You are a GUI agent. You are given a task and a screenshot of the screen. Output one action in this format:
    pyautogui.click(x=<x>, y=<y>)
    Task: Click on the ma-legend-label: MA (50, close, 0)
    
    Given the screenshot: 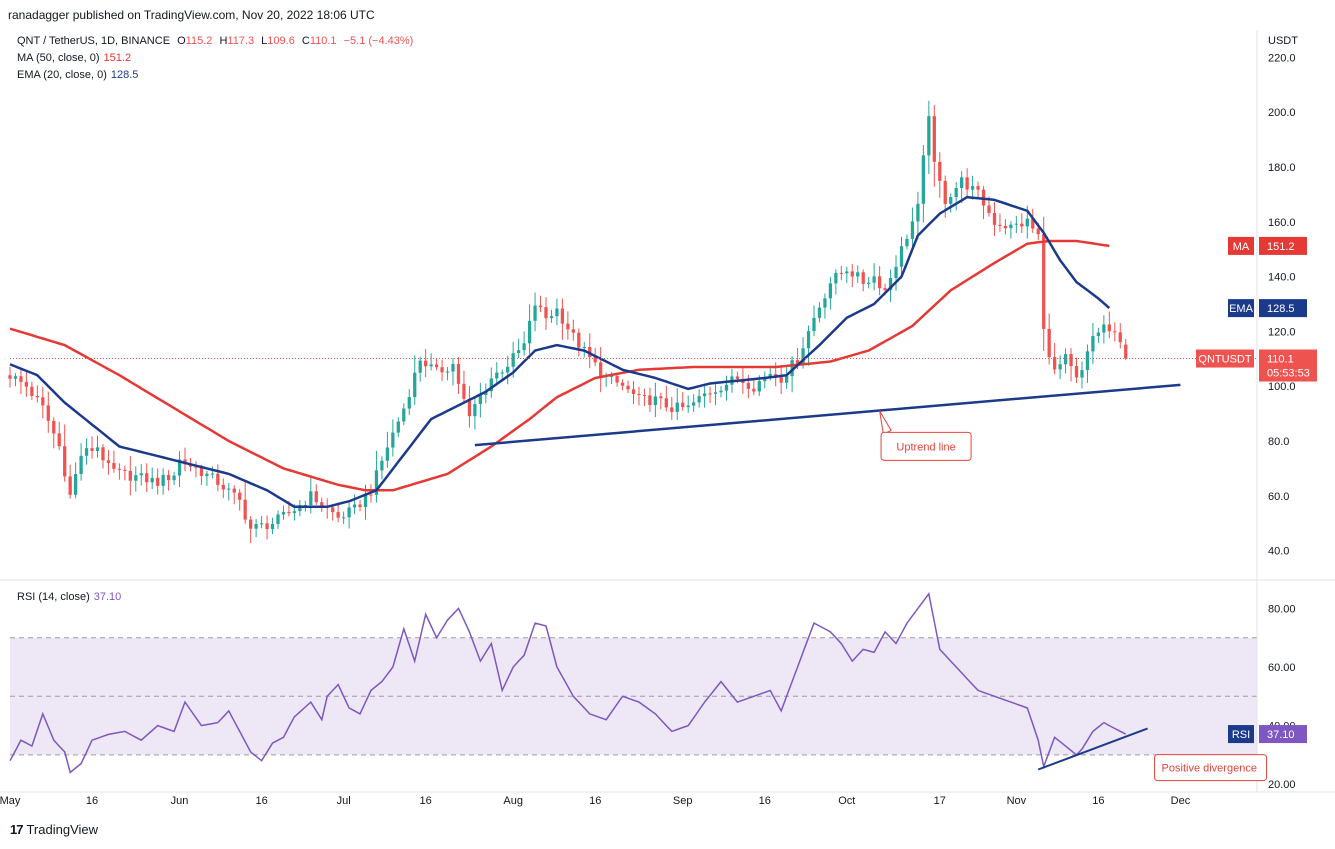 What is the action you would take?
    pyautogui.click(x=58, y=58)
    